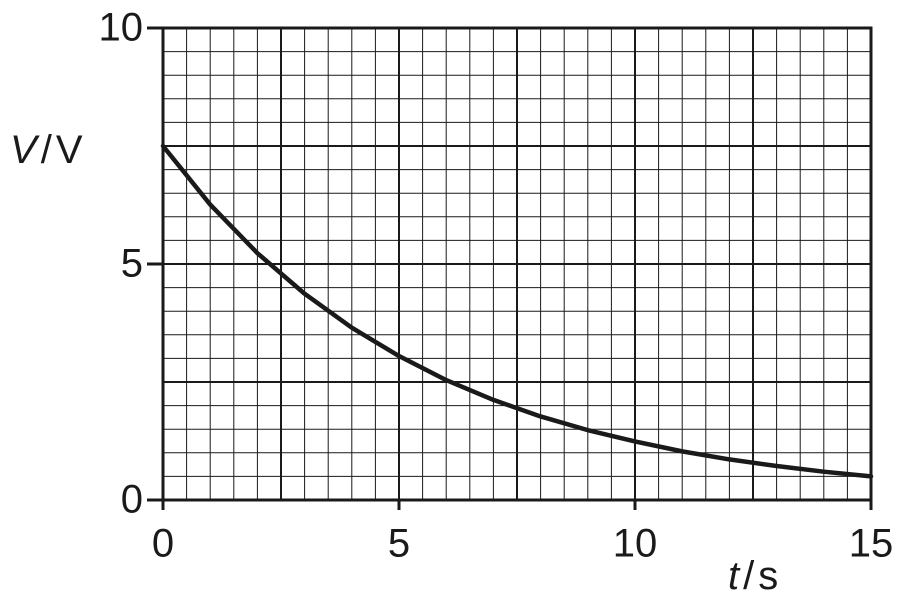 The image size is (903, 601). I want to click on x-tick-label: 5, so click(399, 544).